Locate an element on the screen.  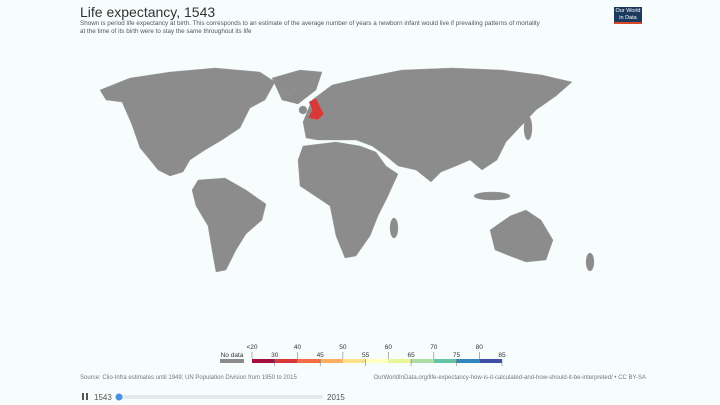
legend: No data<20 30 40 45 50 55 60 65 70 75 80 85 is located at coordinates (363, 355).